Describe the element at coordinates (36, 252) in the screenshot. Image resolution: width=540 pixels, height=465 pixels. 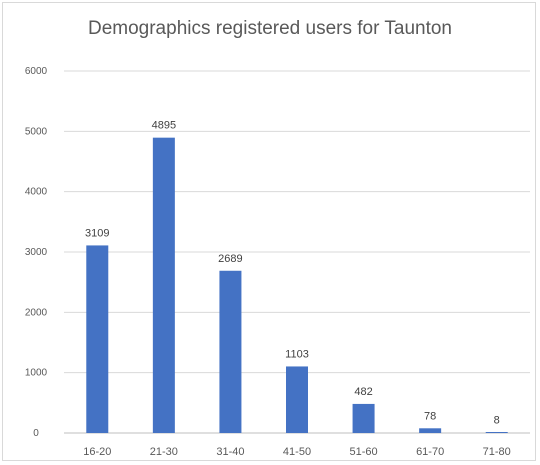
I see `y-tick-label: 3000` at that location.